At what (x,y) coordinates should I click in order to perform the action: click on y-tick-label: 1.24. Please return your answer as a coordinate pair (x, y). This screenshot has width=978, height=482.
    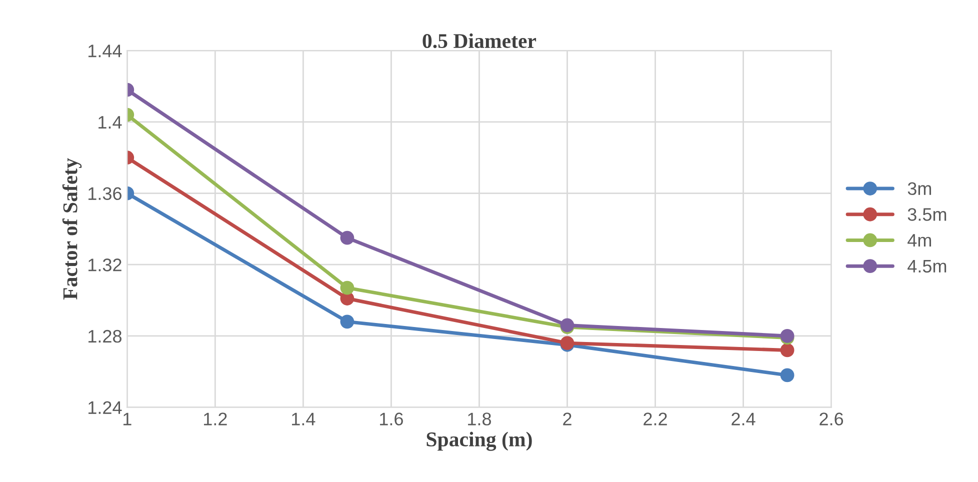
    Looking at the image, I should click on (105, 407).